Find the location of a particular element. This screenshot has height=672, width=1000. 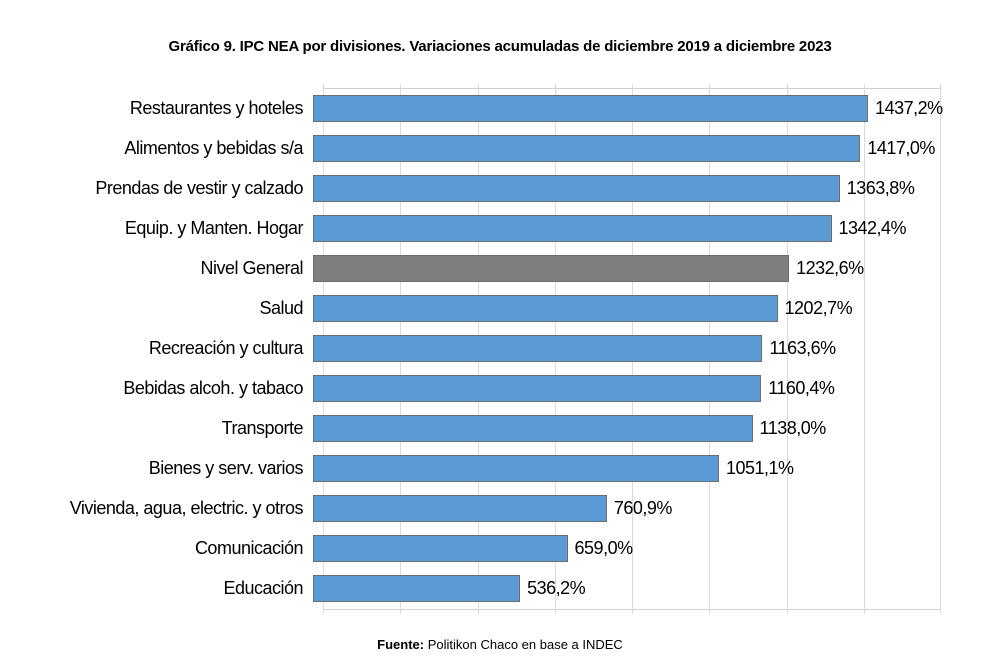

bar-track: 1202,7% is located at coordinates (622, 308).